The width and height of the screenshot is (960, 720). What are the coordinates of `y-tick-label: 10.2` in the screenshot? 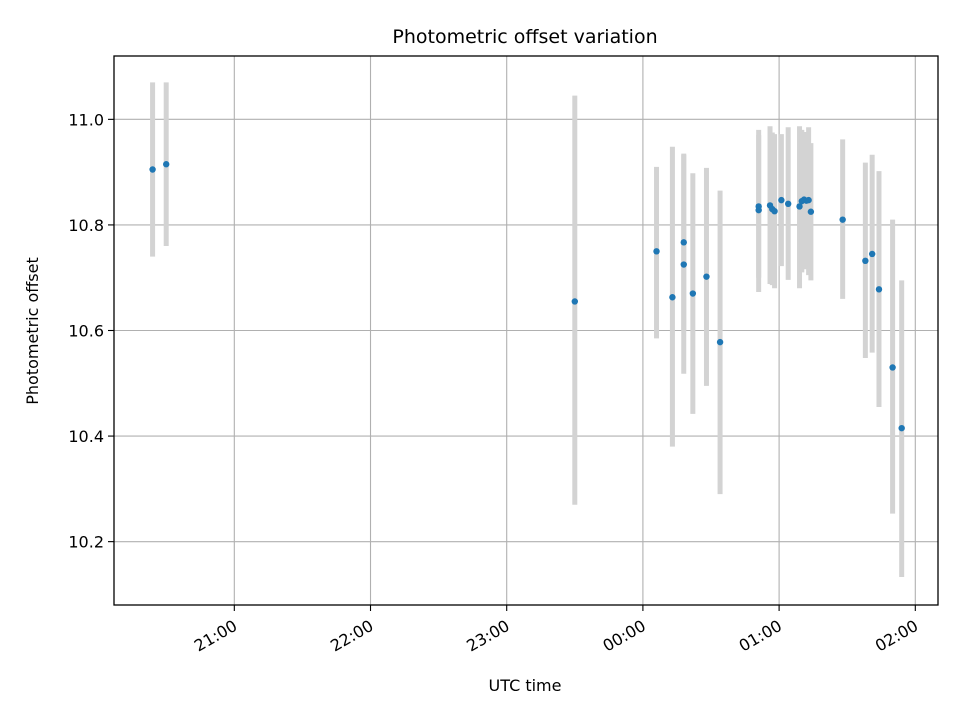 It's located at (86, 542).